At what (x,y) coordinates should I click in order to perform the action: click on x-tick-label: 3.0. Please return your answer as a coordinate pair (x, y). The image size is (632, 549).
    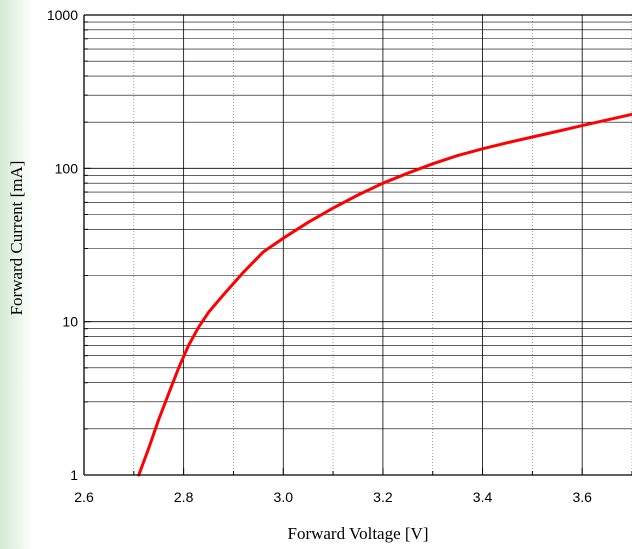
    Looking at the image, I should click on (284, 497).